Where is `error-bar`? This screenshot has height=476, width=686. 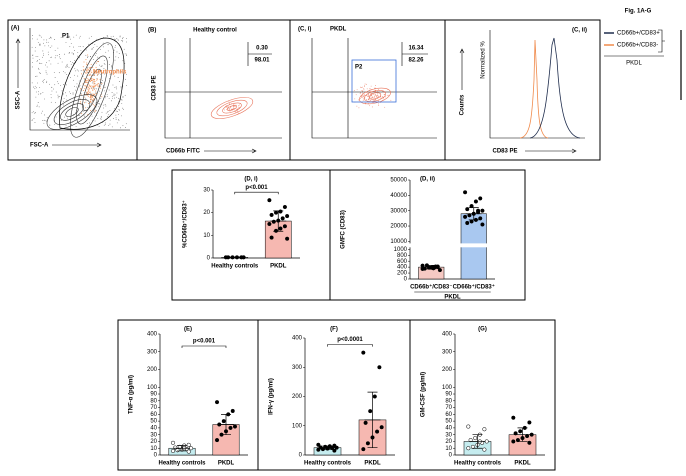
error-bar is located at coordinates (327, 447).